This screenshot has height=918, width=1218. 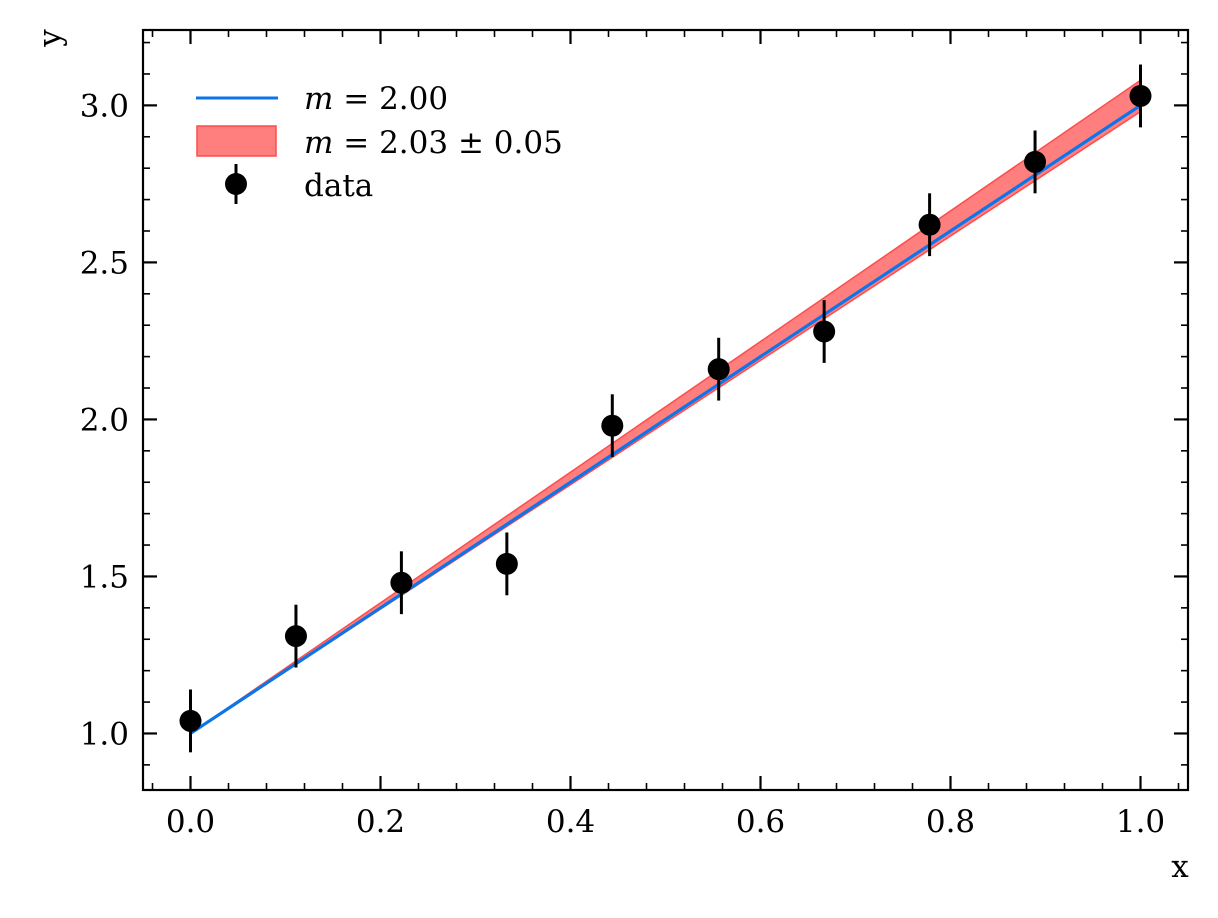 I want to click on legend-label-line: m = 2.00, so click(x=376, y=99).